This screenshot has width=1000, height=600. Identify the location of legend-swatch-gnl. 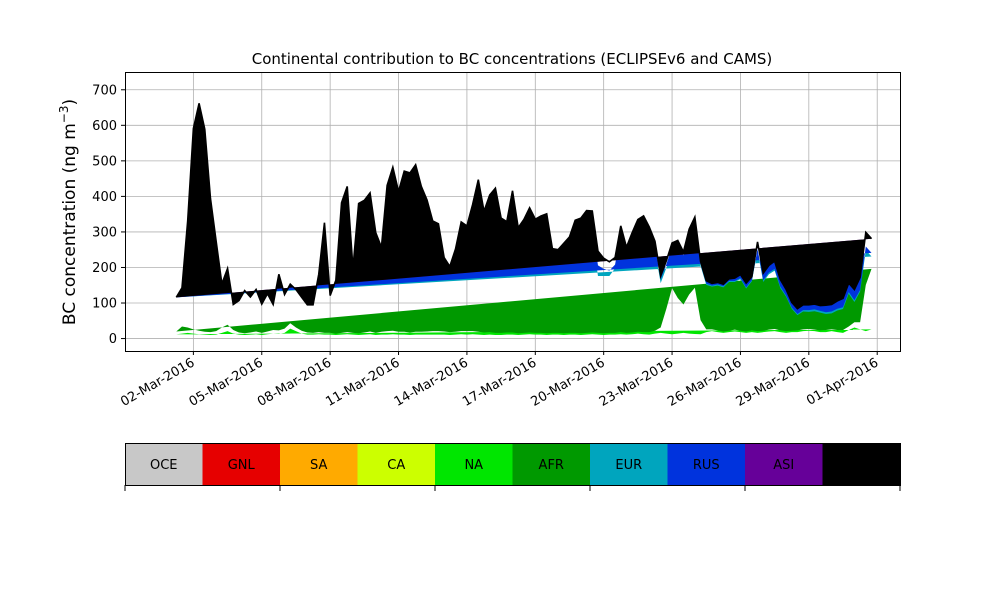
(241, 464).